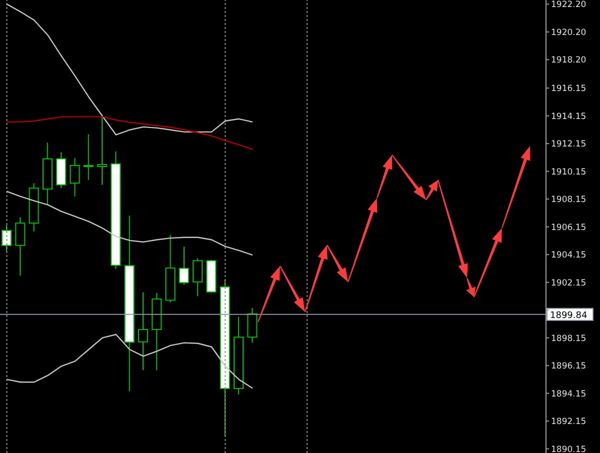 Image resolution: width=600 pixels, height=453 pixels. Describe the element at coordinates (568, 422) in the screenshot. I see `y-tick-label: 1892.15` at that location.